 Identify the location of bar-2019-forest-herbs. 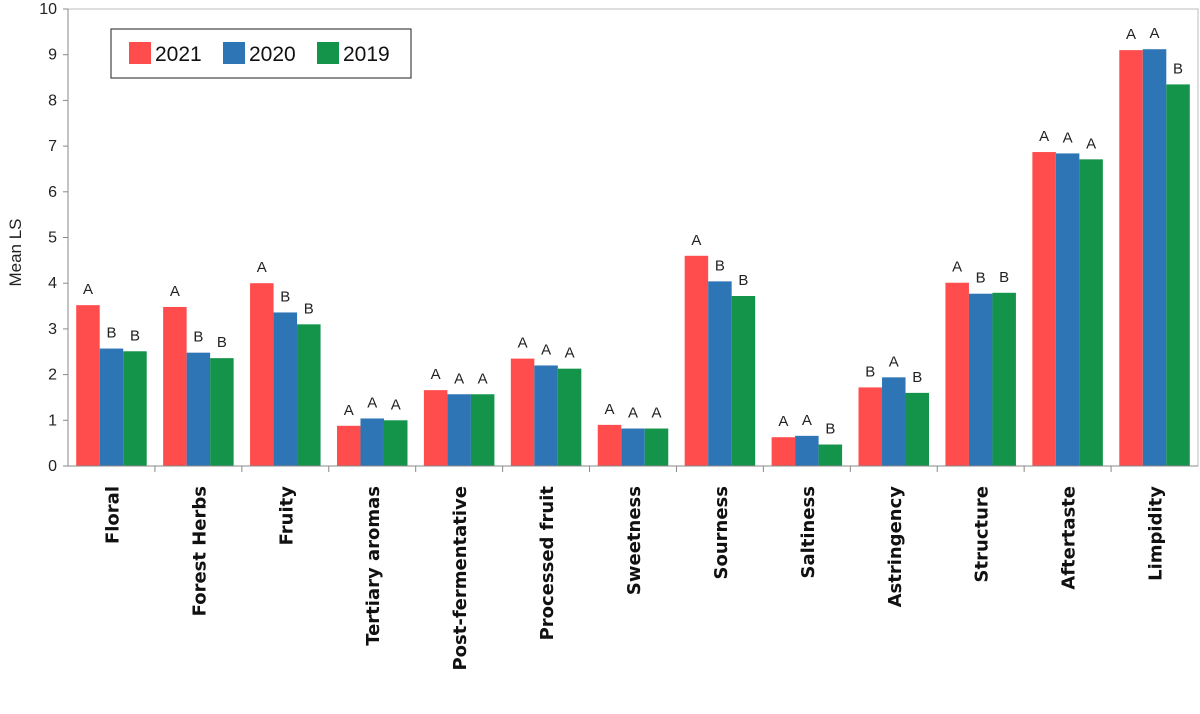
(222, 412).